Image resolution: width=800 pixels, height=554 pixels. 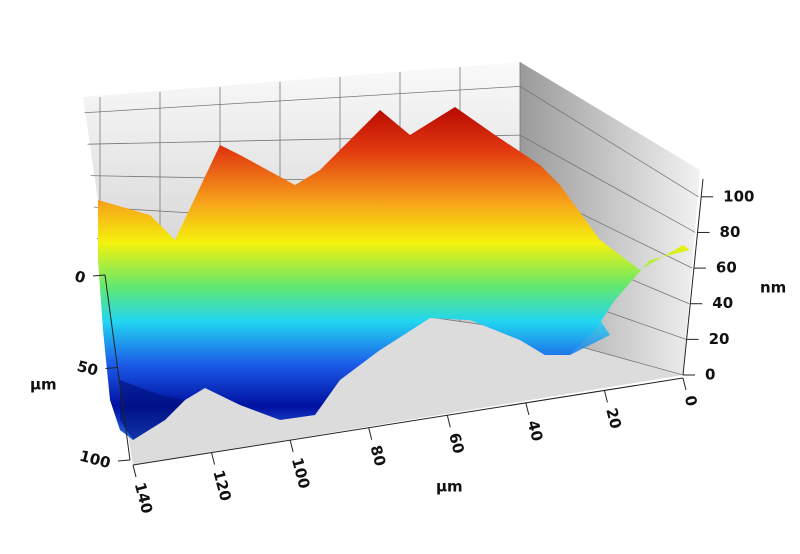 What do you see at coordinates (456, 443) in the screenshot?
I see `x-tick-label: 60` at bounding box center [456, 443].